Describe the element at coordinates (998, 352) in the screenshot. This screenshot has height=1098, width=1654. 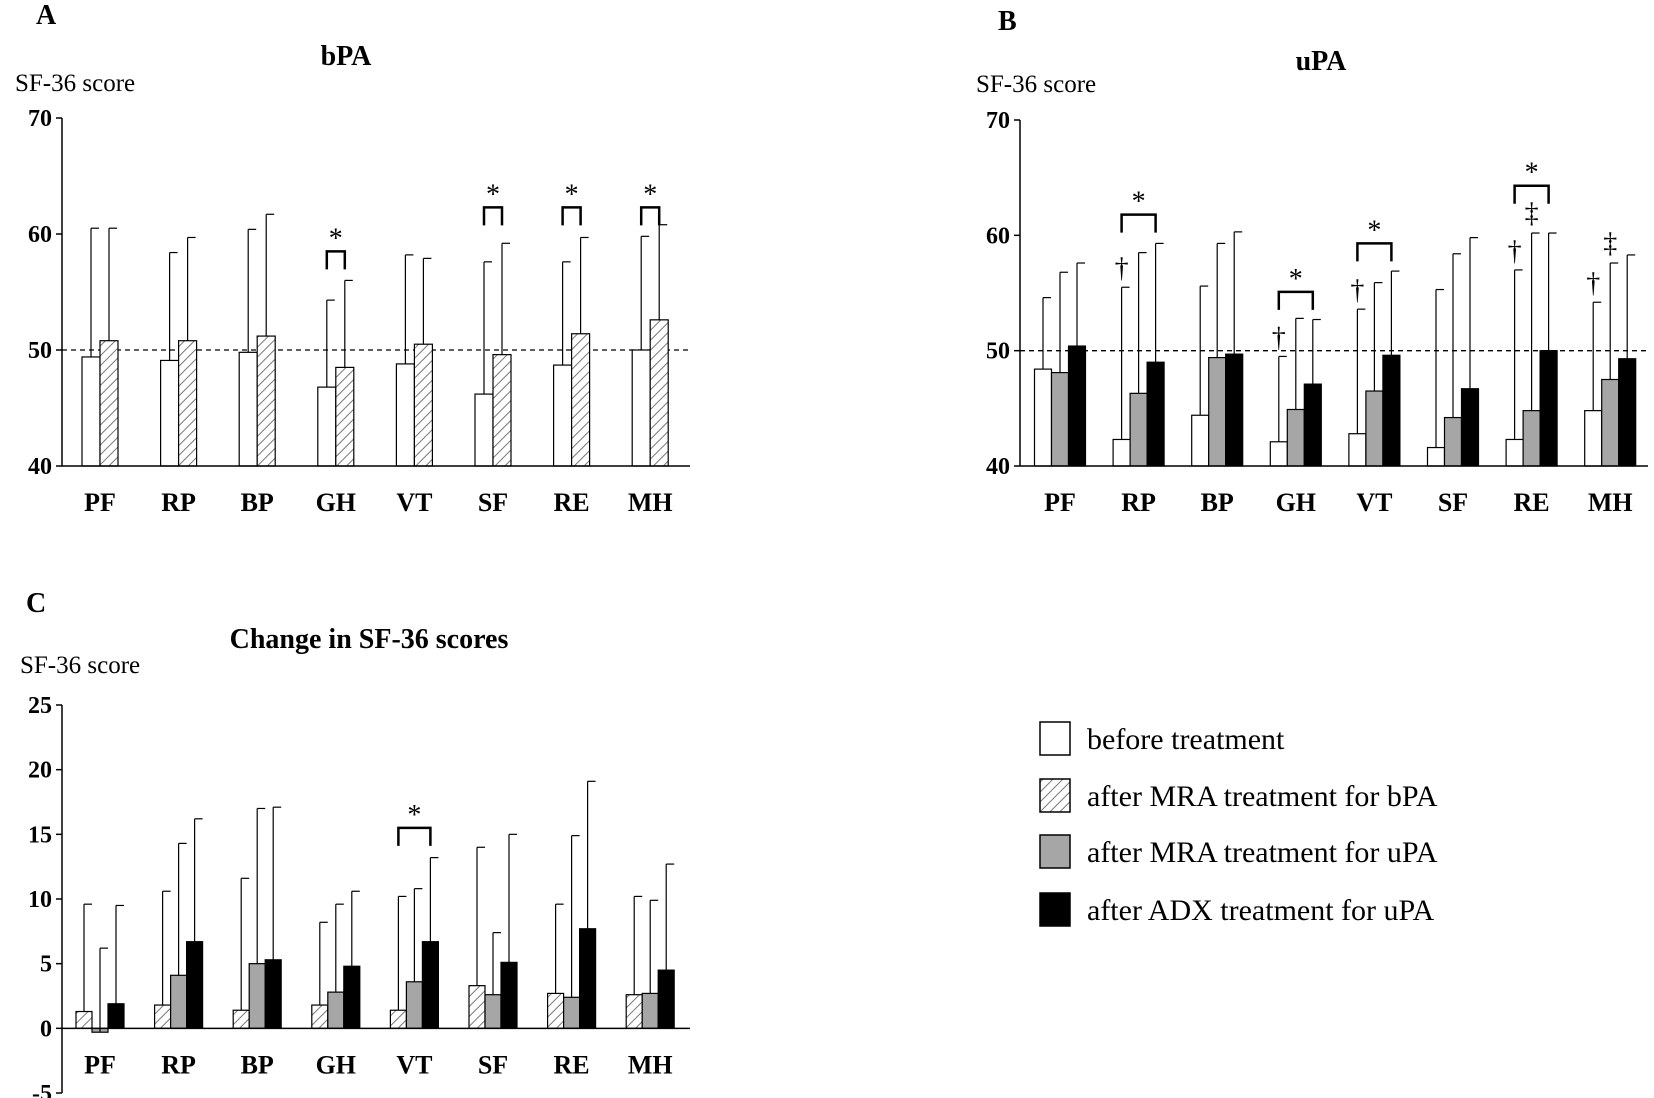
I see `y-tick-label: 50` at that location.